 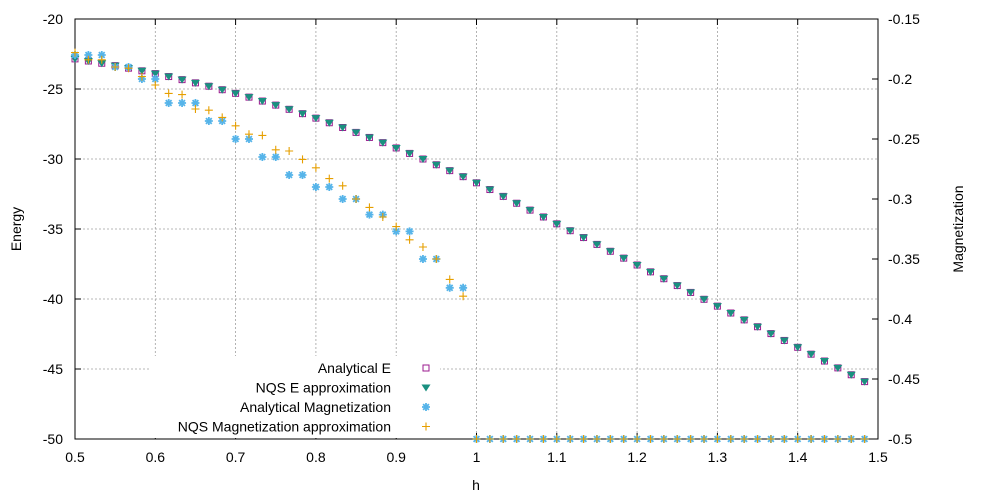 I want to click on y2-tick-label: -0.15, so click(x=904, y=19).